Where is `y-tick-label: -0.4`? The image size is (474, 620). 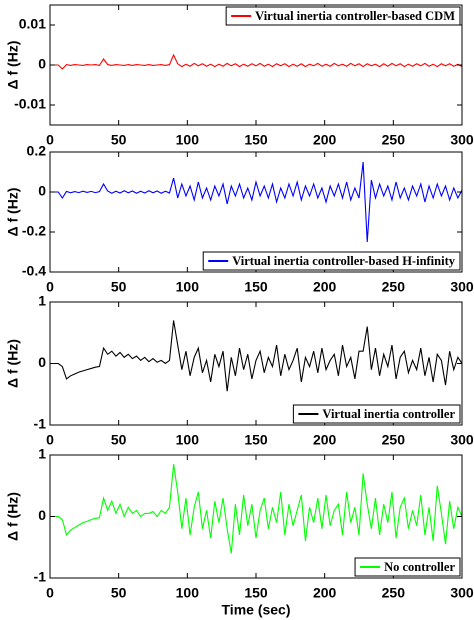
y-tick-label: -0.4 is located at coordinates (34, 271).